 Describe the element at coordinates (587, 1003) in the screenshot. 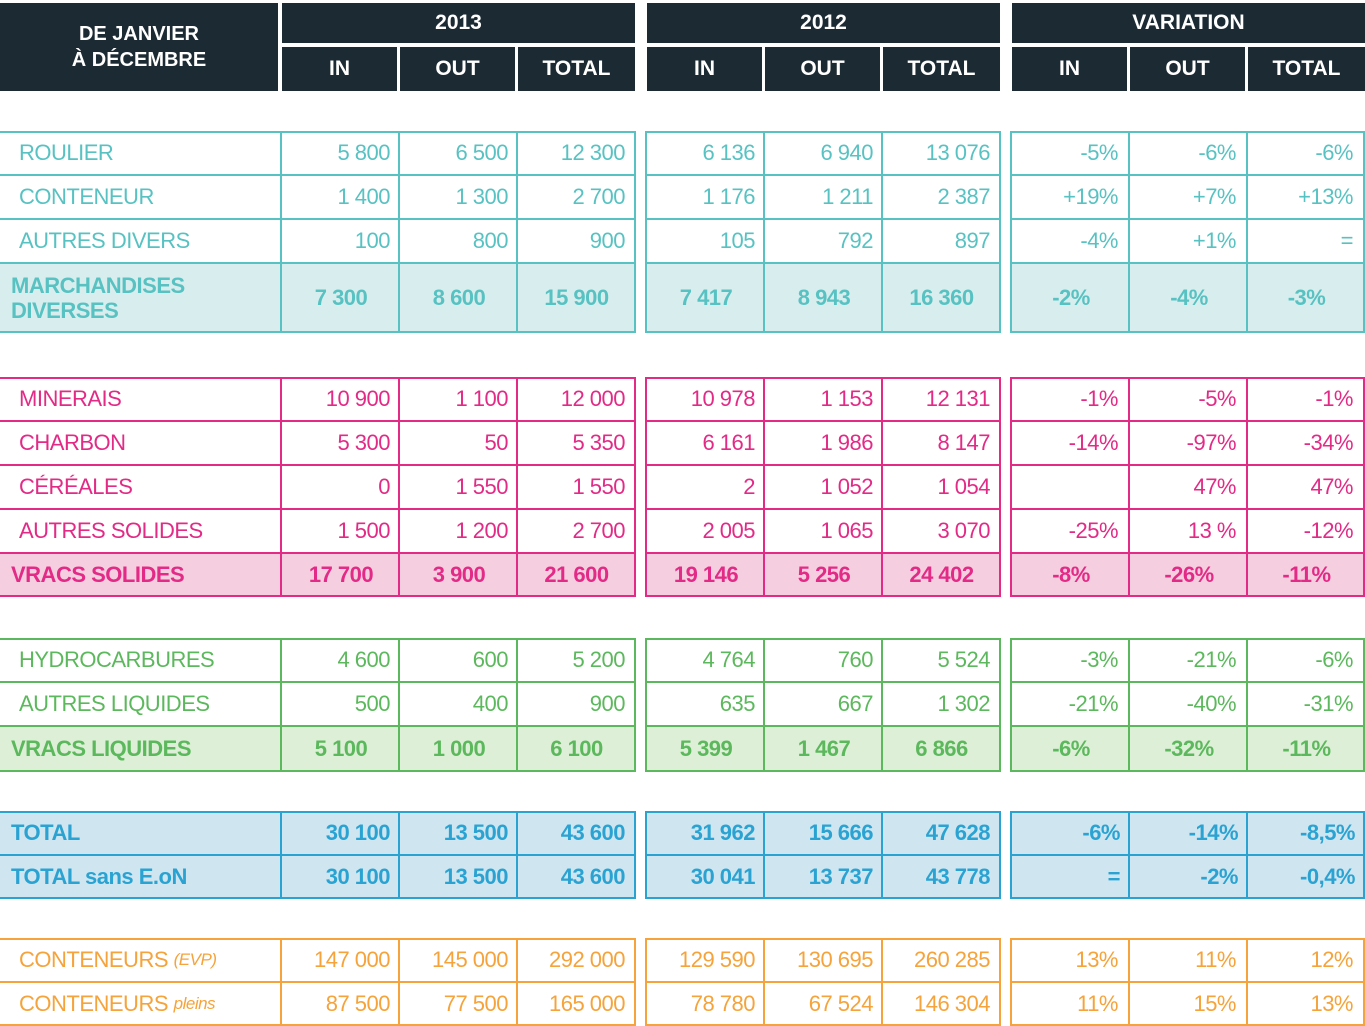

I see `cell-2013-total: 165 000` at that location.